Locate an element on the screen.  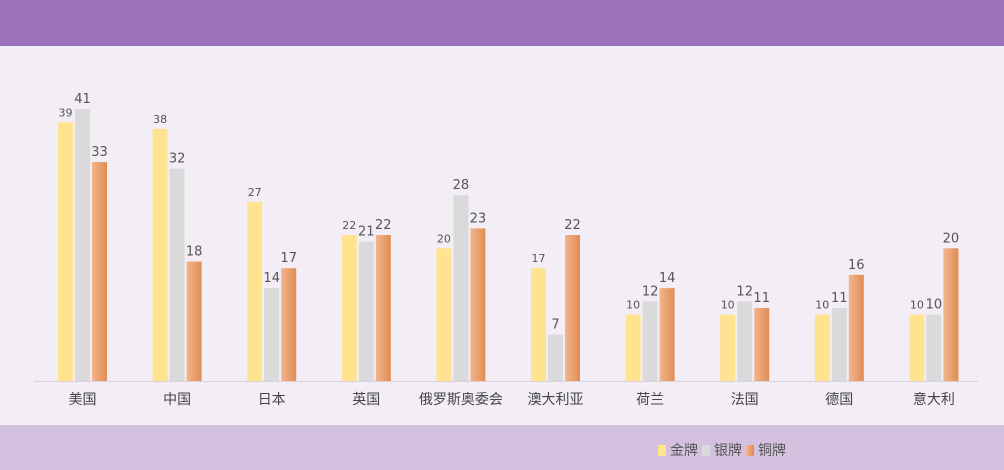
x-tick-label: 澳大利亚 is located at coordinates (556, 400).